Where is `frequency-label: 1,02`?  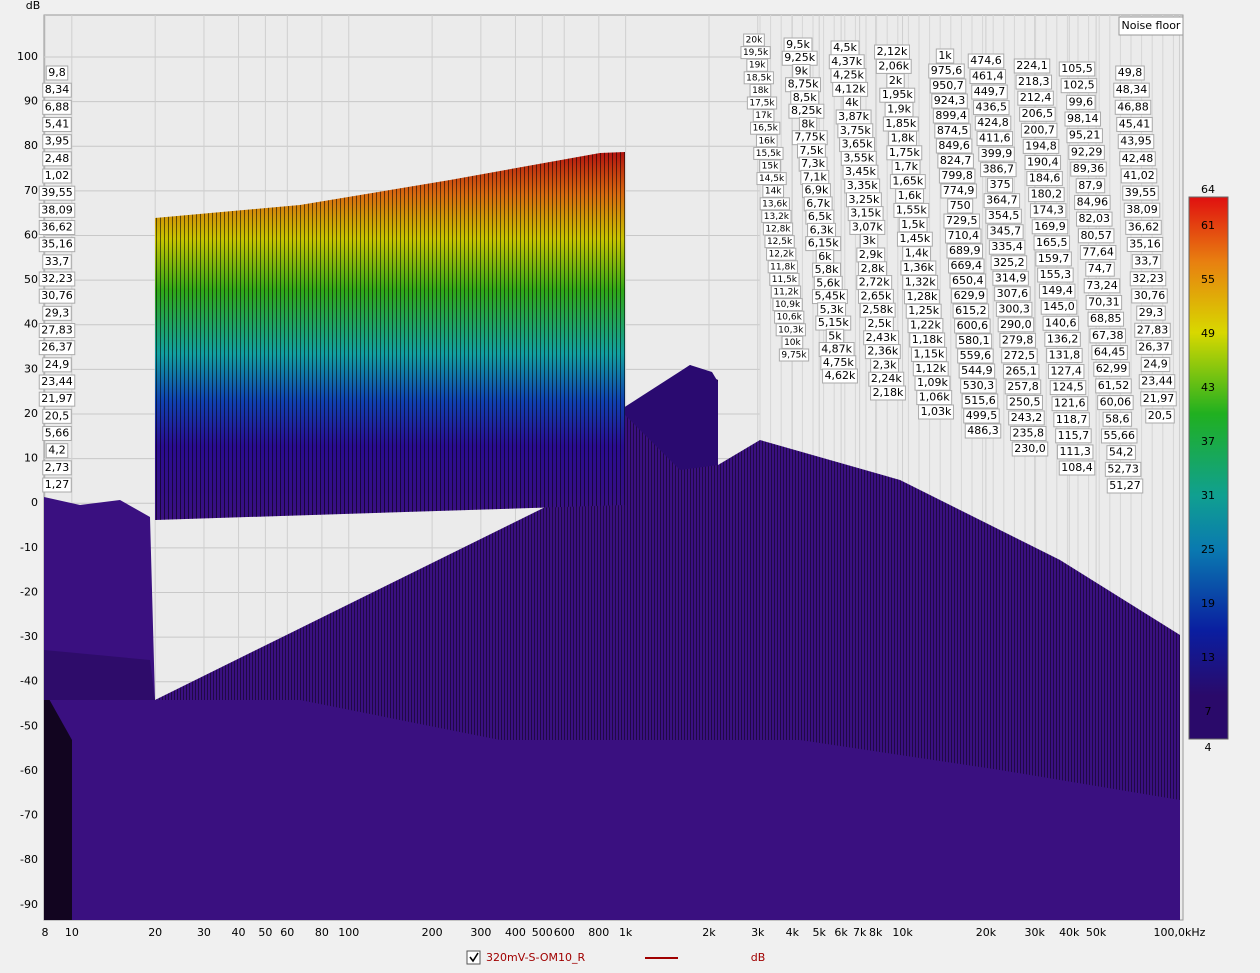
frequency-label: 1,02 is located at coordinates (57, 175).